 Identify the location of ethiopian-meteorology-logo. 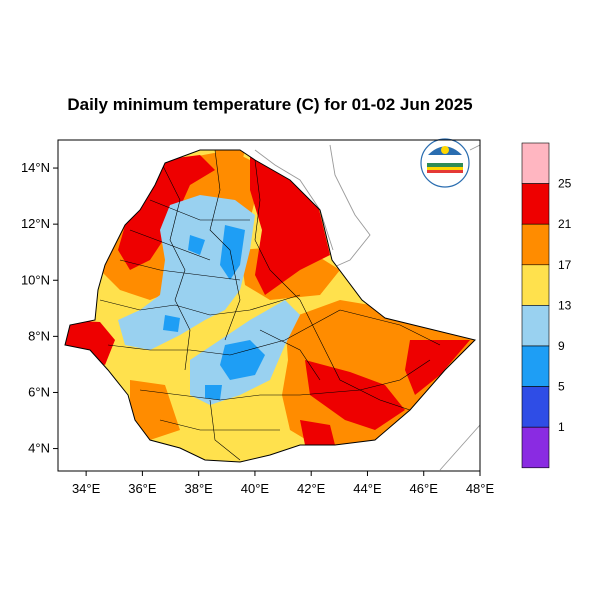
(445, 163).